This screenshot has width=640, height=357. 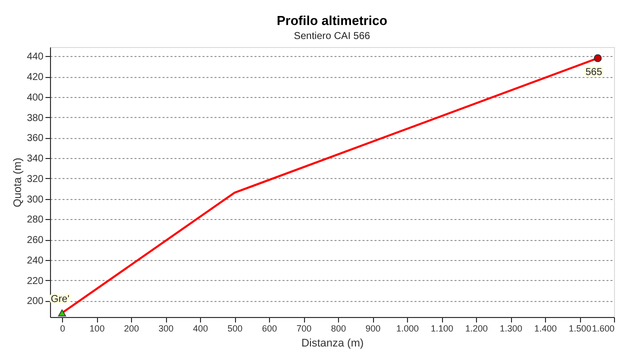 What do you see at coordinates (545, 329) in the screenshot?
I see `x-tick-label: 1.400` at bounding box center [545, 329].